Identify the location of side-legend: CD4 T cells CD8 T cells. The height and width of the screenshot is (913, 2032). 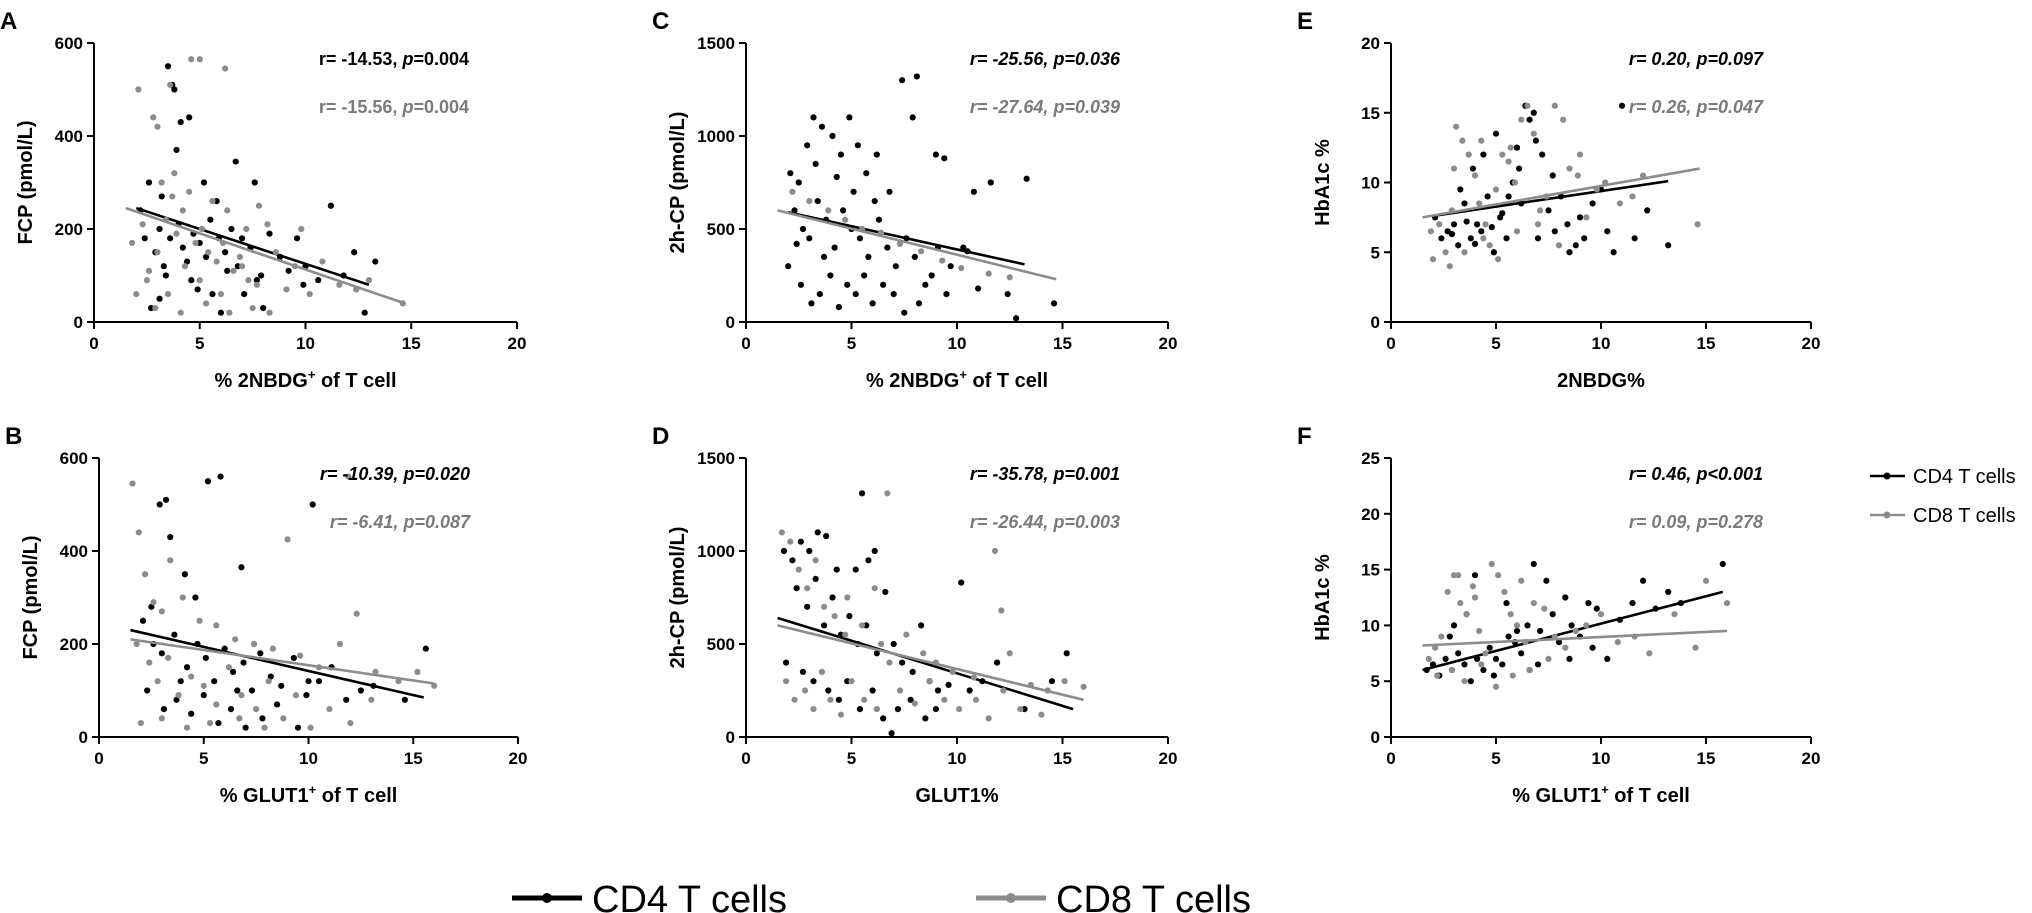
(1943, 496).